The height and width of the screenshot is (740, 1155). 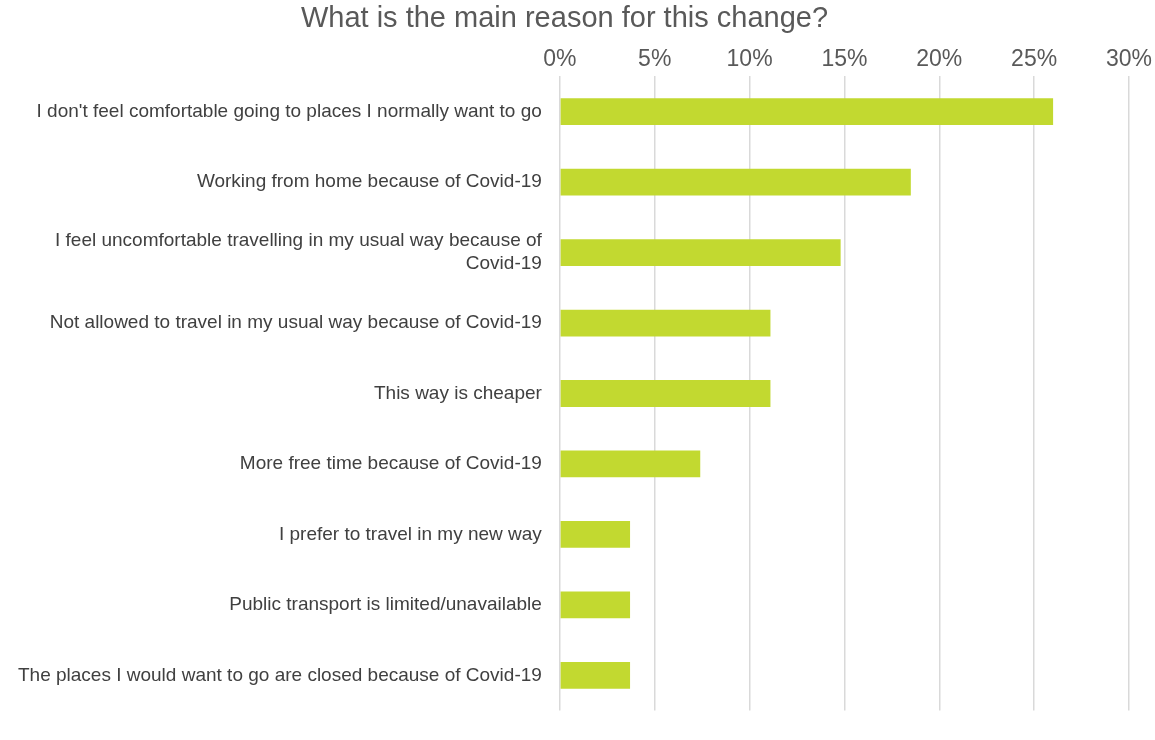 I want to click on y-tick-label: Not allowed to travel in my usual way because of Covid-19, so click(x=295, y=322).